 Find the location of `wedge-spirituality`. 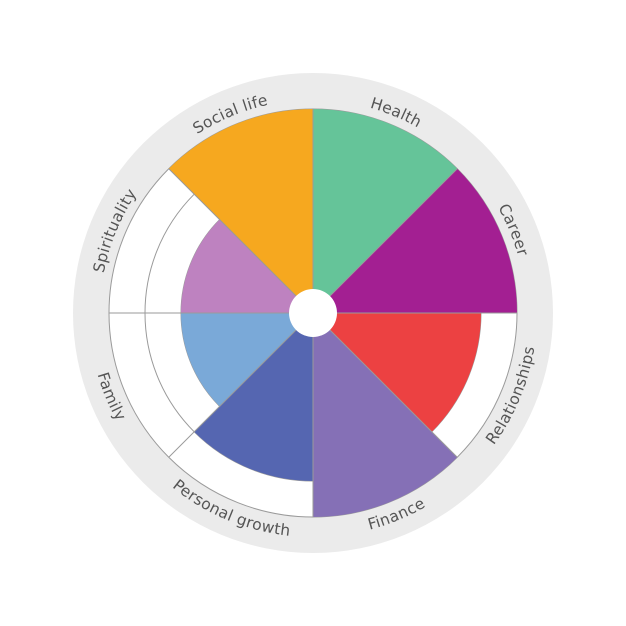

wedge-spirituality is located at coordinates (247, 266).